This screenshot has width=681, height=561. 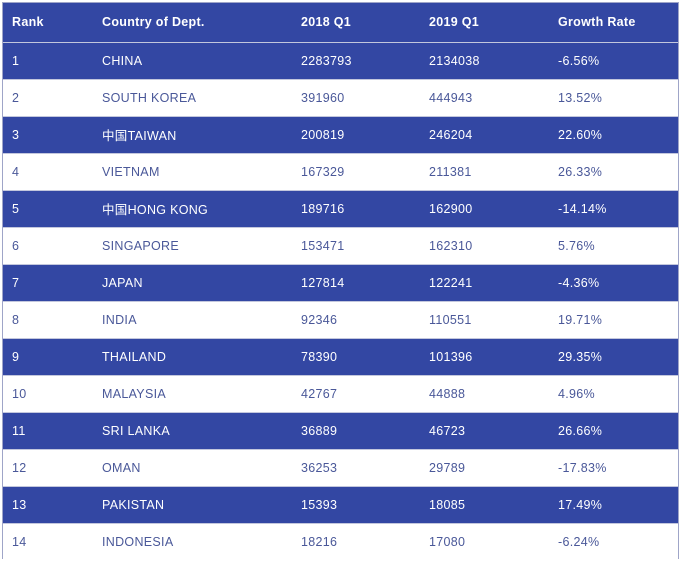 I want to click on table-row: 11 SRI LANKA 36889 46723 26.66%, so click(x=340, y=430).